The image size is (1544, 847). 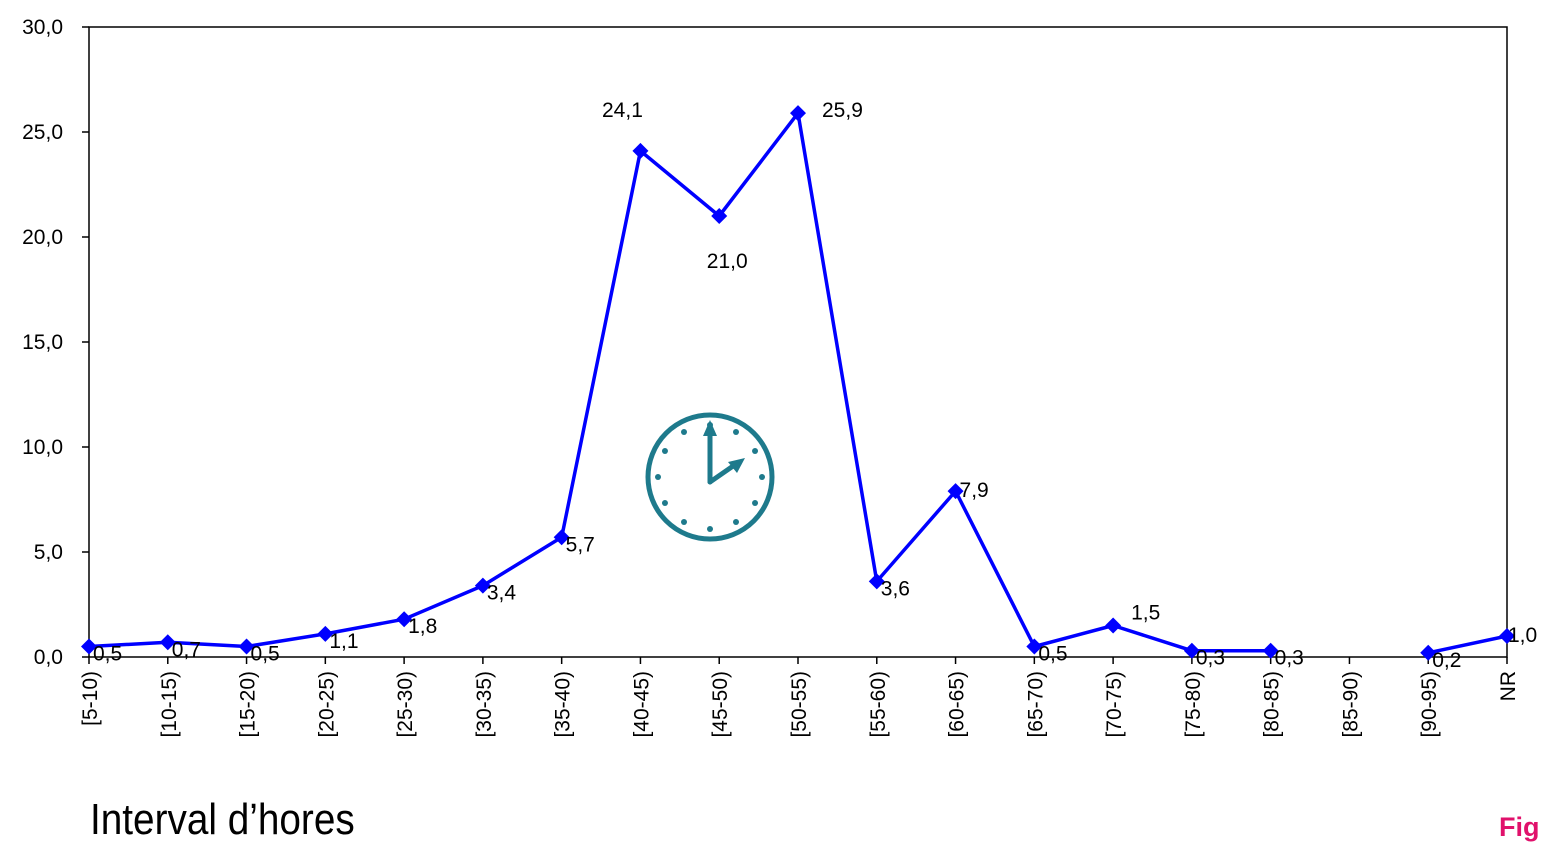 I want to click on figure-label: Fig, so click(x=1519, y=827).